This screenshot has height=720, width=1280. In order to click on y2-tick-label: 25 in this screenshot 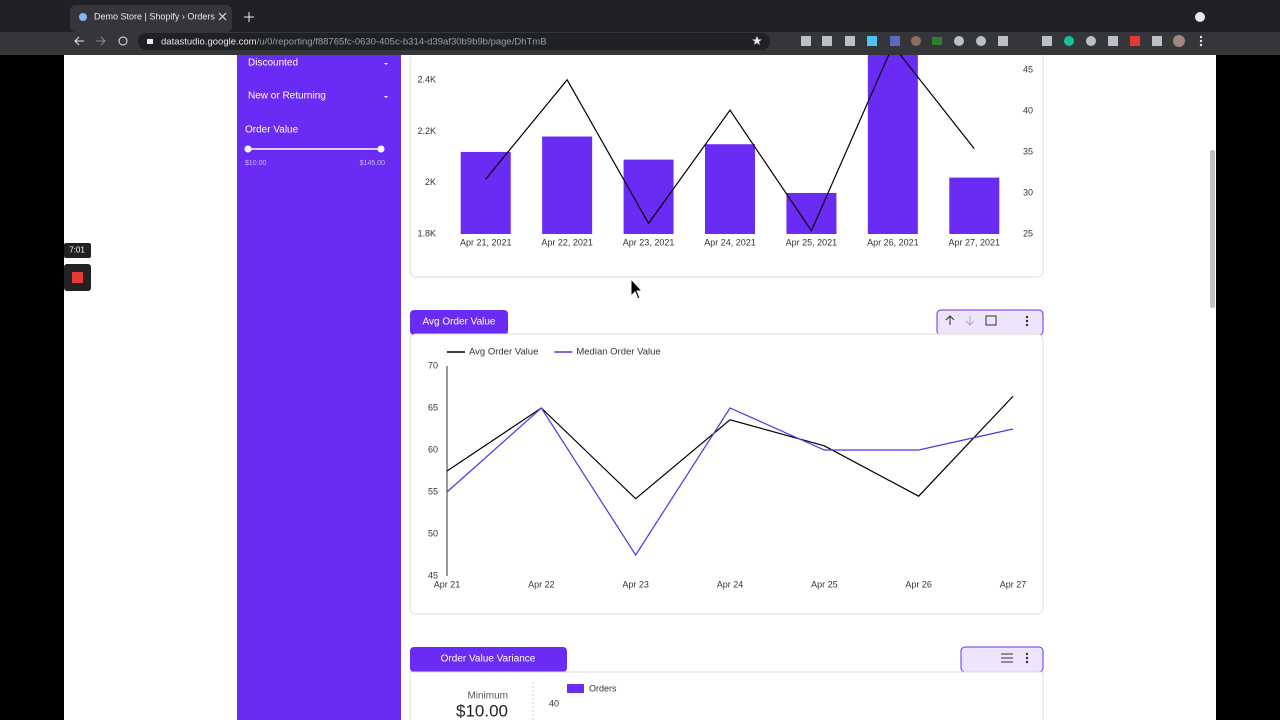, I will do `click(1028, 233)`.